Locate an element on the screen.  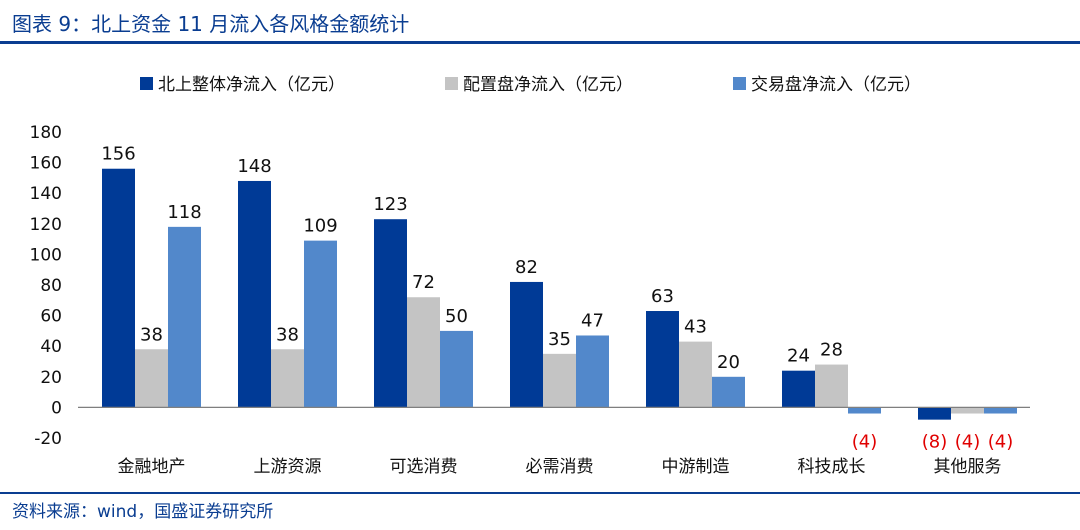
header: 图表 9：北上资金 11 月流入各风格金额统计 is located at coordinates (540, 22).